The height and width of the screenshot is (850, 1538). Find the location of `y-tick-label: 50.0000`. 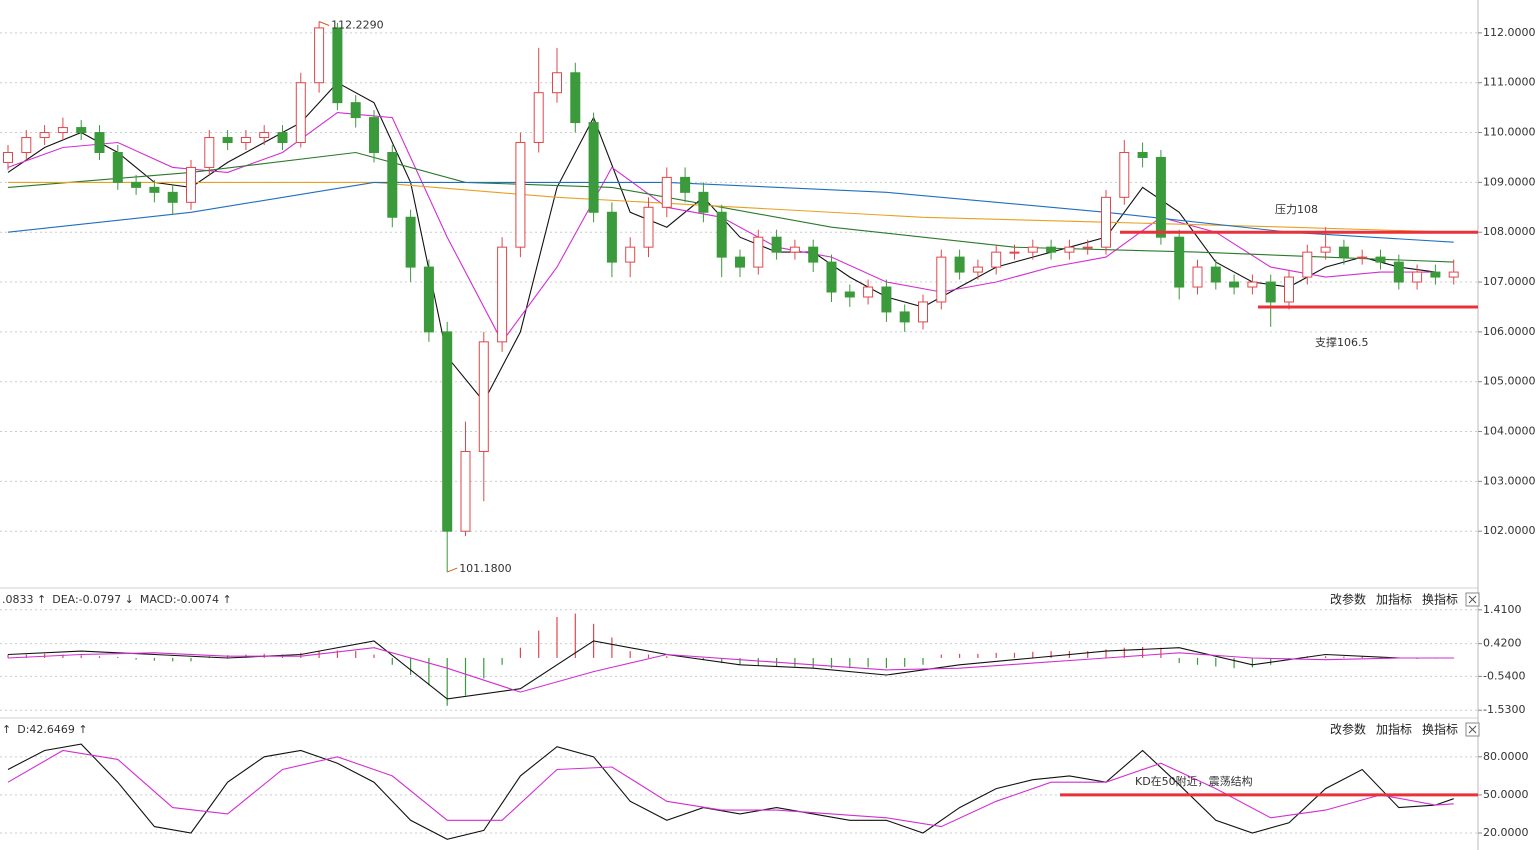

y-tick-label: 50.0000 is located at coordinates (1506, 794).